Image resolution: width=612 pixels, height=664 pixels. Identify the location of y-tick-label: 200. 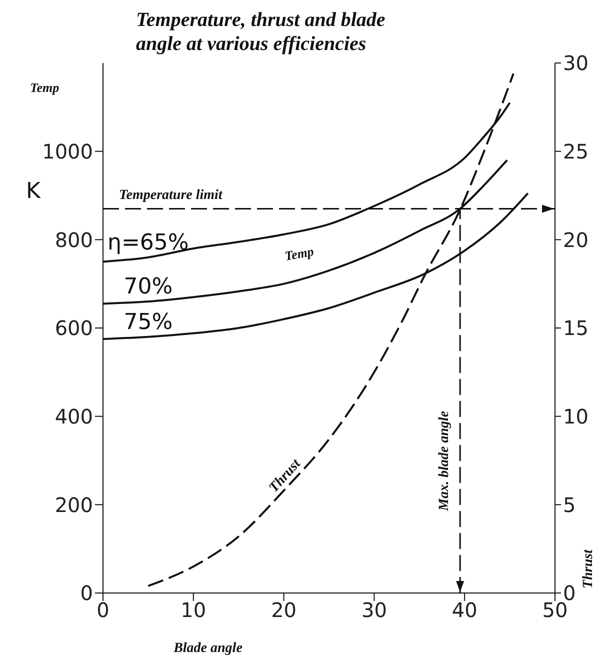
(73, 504).